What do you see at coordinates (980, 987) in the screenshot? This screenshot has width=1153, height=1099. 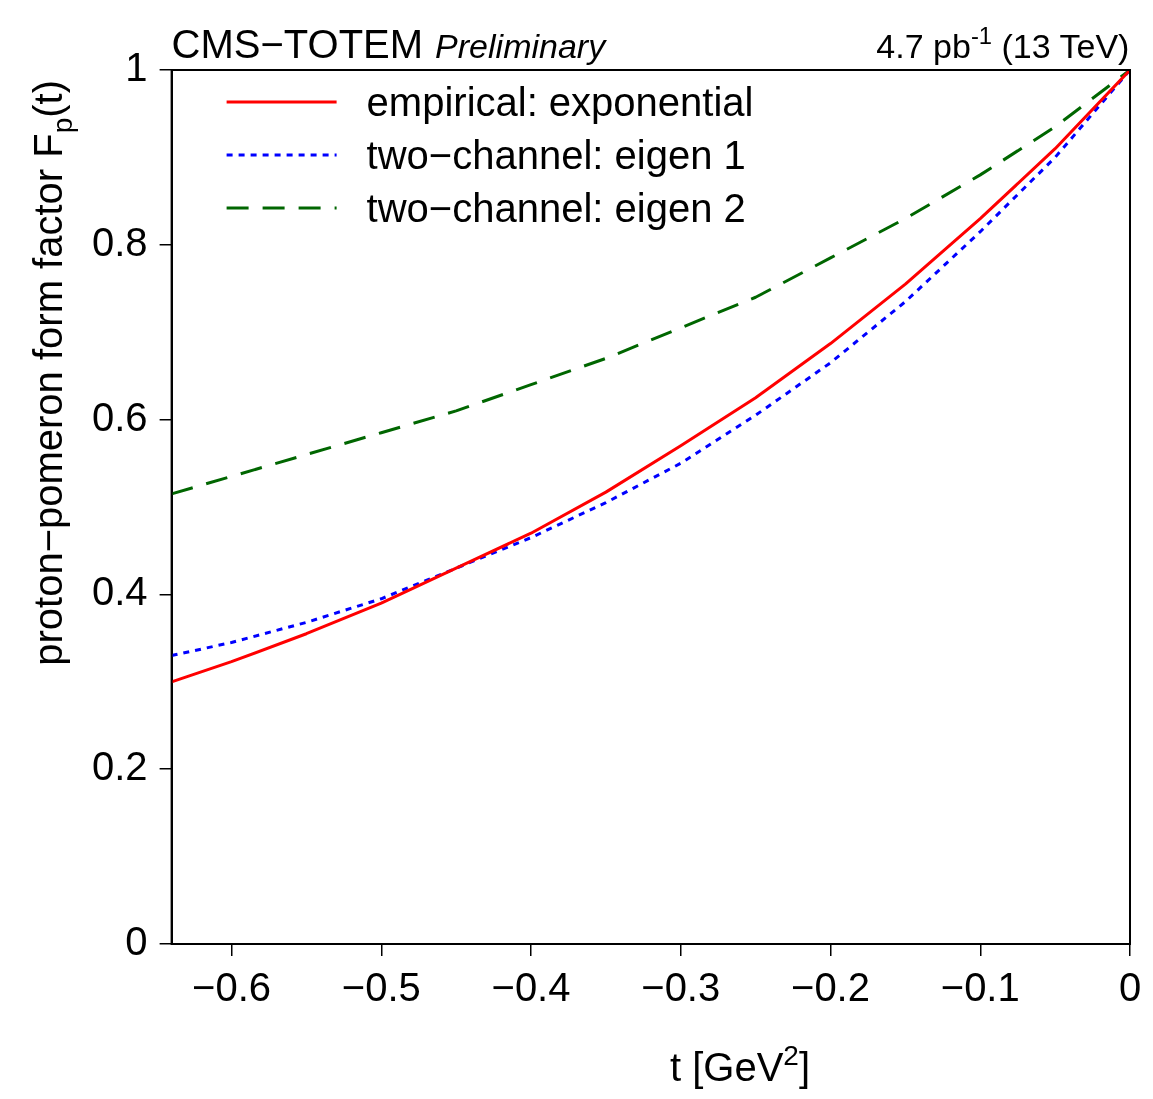 I see `x-tick-label: −0.1` at bounding box center [980, 987].